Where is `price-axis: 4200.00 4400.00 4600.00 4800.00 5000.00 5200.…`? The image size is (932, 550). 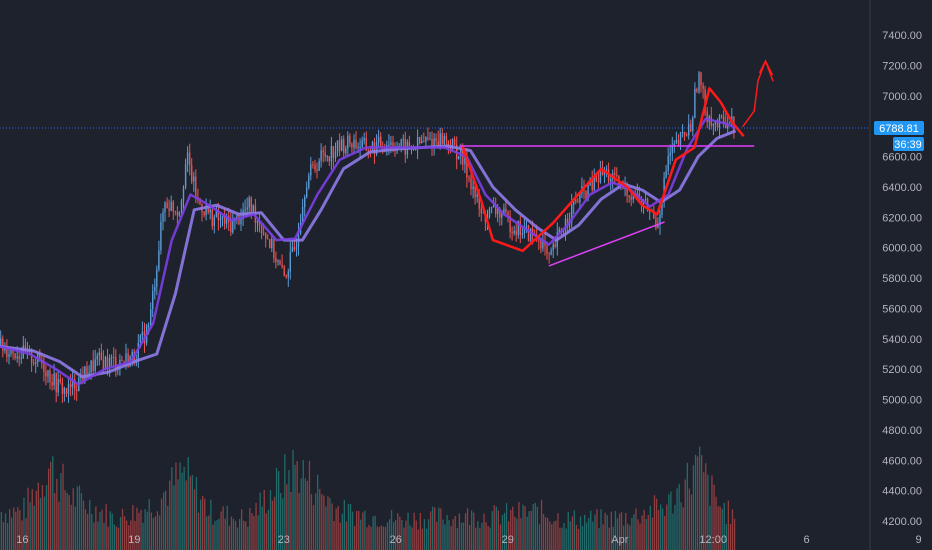 price-axis: 4200.00 4400.00 4600.00 4800.00 5000.00 5200.… is located at coordinates (895, 275).